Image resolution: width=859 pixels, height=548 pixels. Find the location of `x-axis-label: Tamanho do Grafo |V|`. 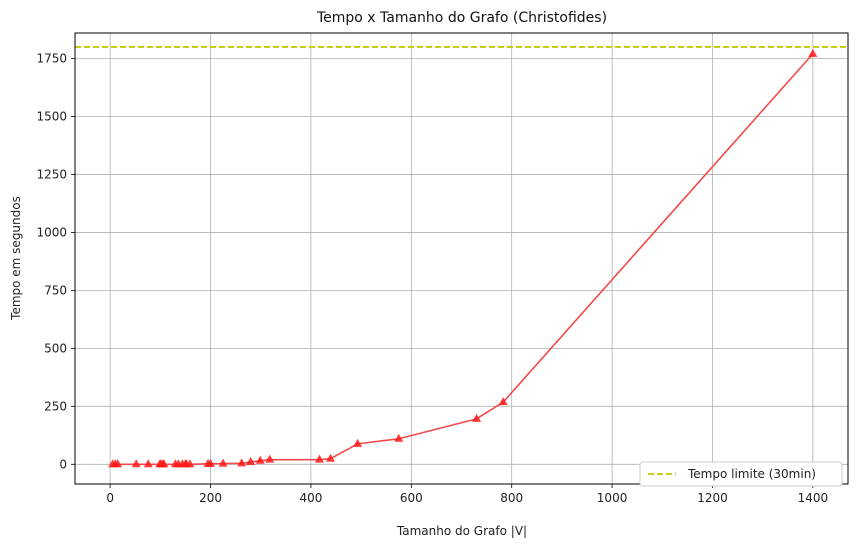

x-axis-label: Tamanho do Grafo |V| is located at coordinates (461, 531).